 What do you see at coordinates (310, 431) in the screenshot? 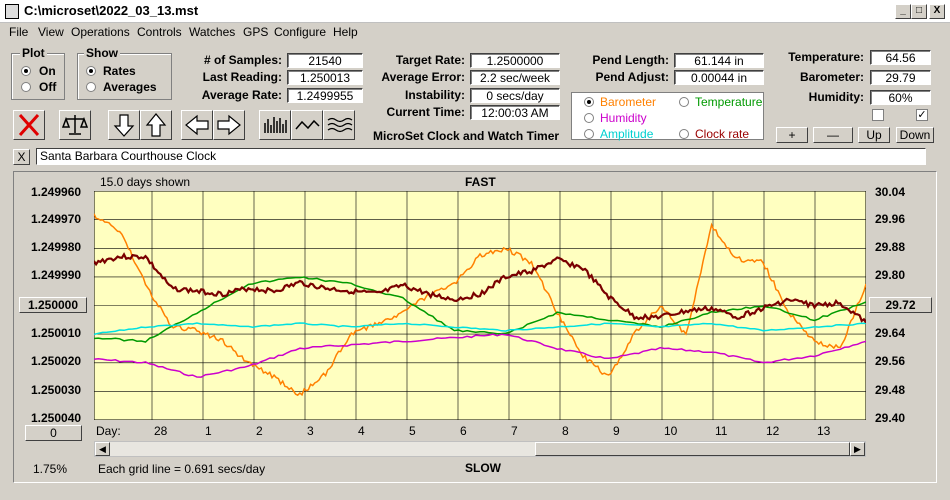
I see `day-tick-label: 3` at bounding box center [310, 431].